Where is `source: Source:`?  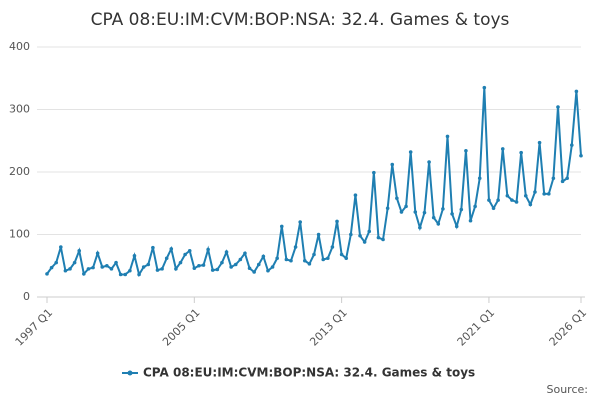
source: Source: is located at coordinates (568, 389).